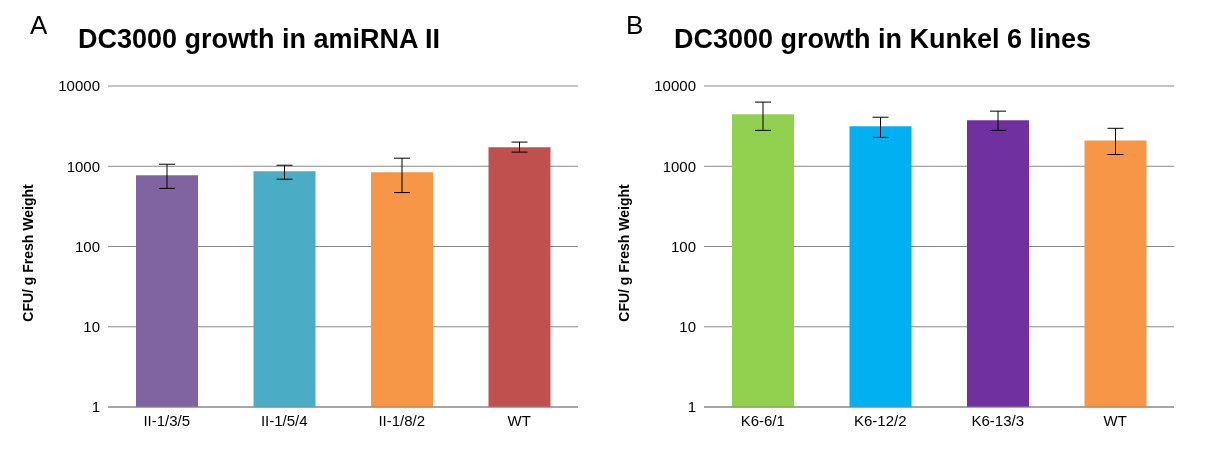  I want to click on chart-title: DC3000 growth in Kunkel 6 lines, so click(883, 39).